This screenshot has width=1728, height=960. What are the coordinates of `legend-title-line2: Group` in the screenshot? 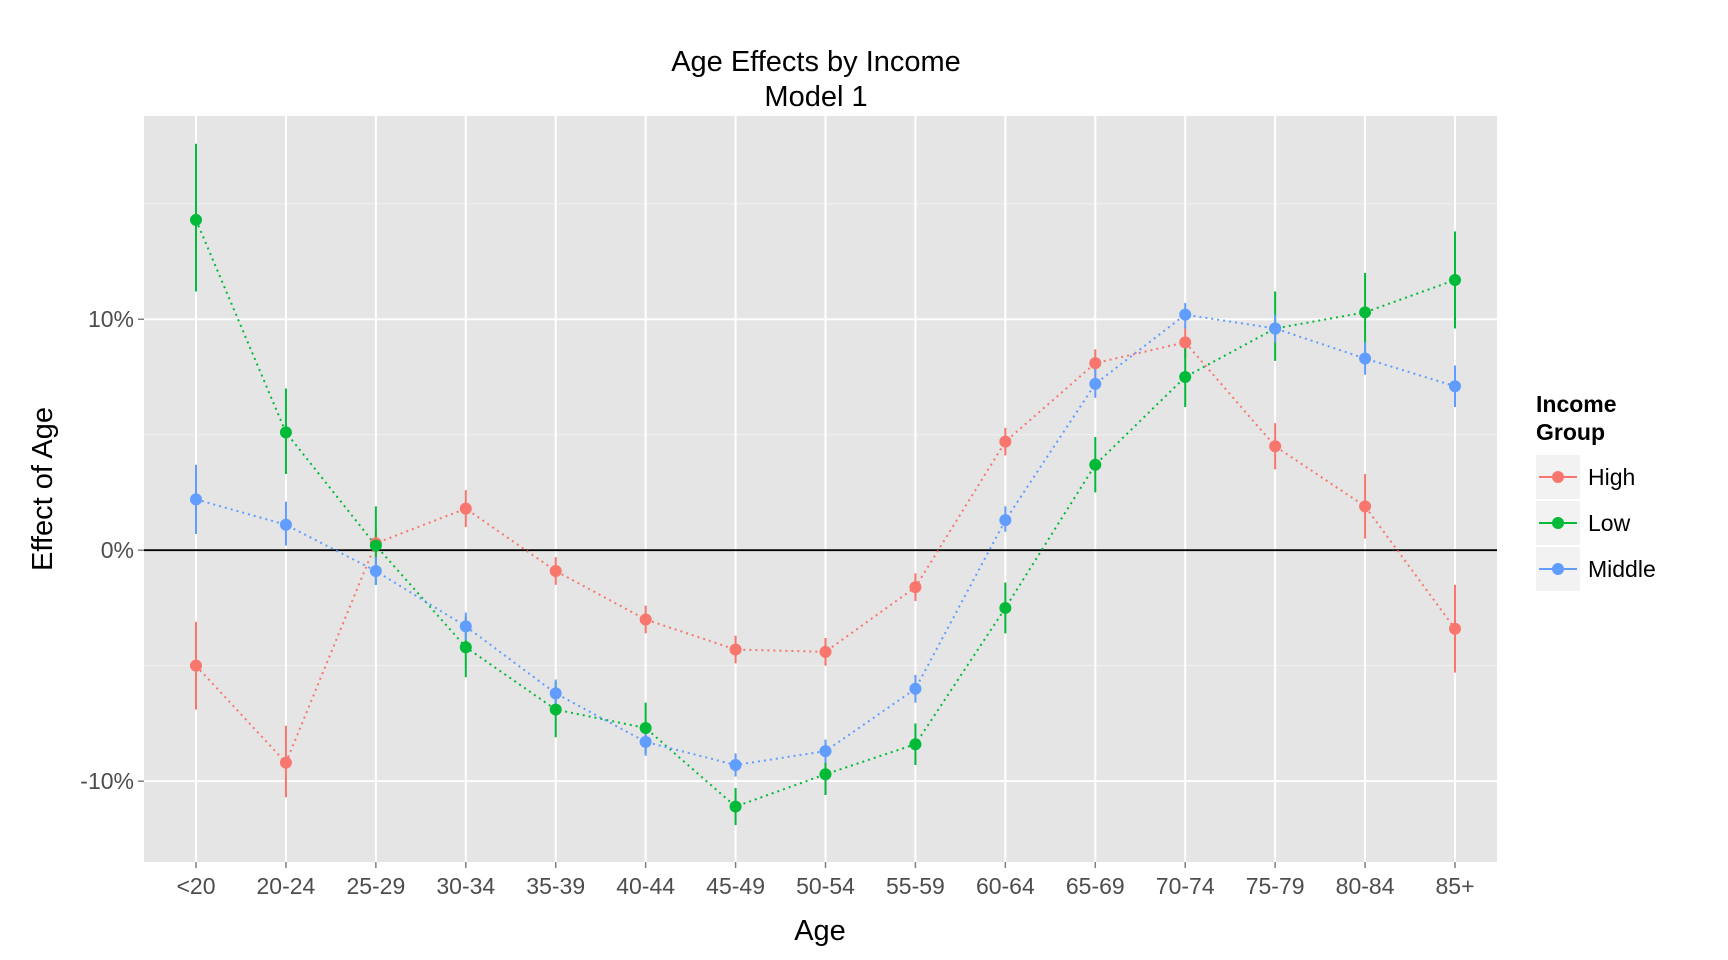 It's located at (1570, 432).